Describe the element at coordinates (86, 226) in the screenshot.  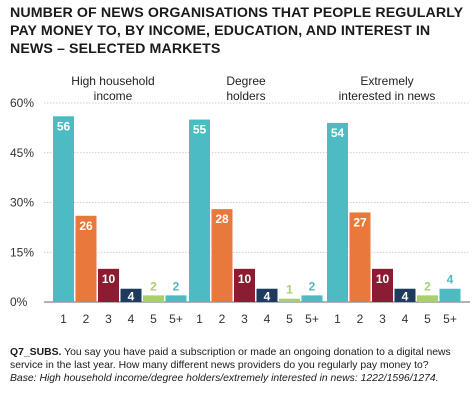
I see `data-label: 26` at that location.